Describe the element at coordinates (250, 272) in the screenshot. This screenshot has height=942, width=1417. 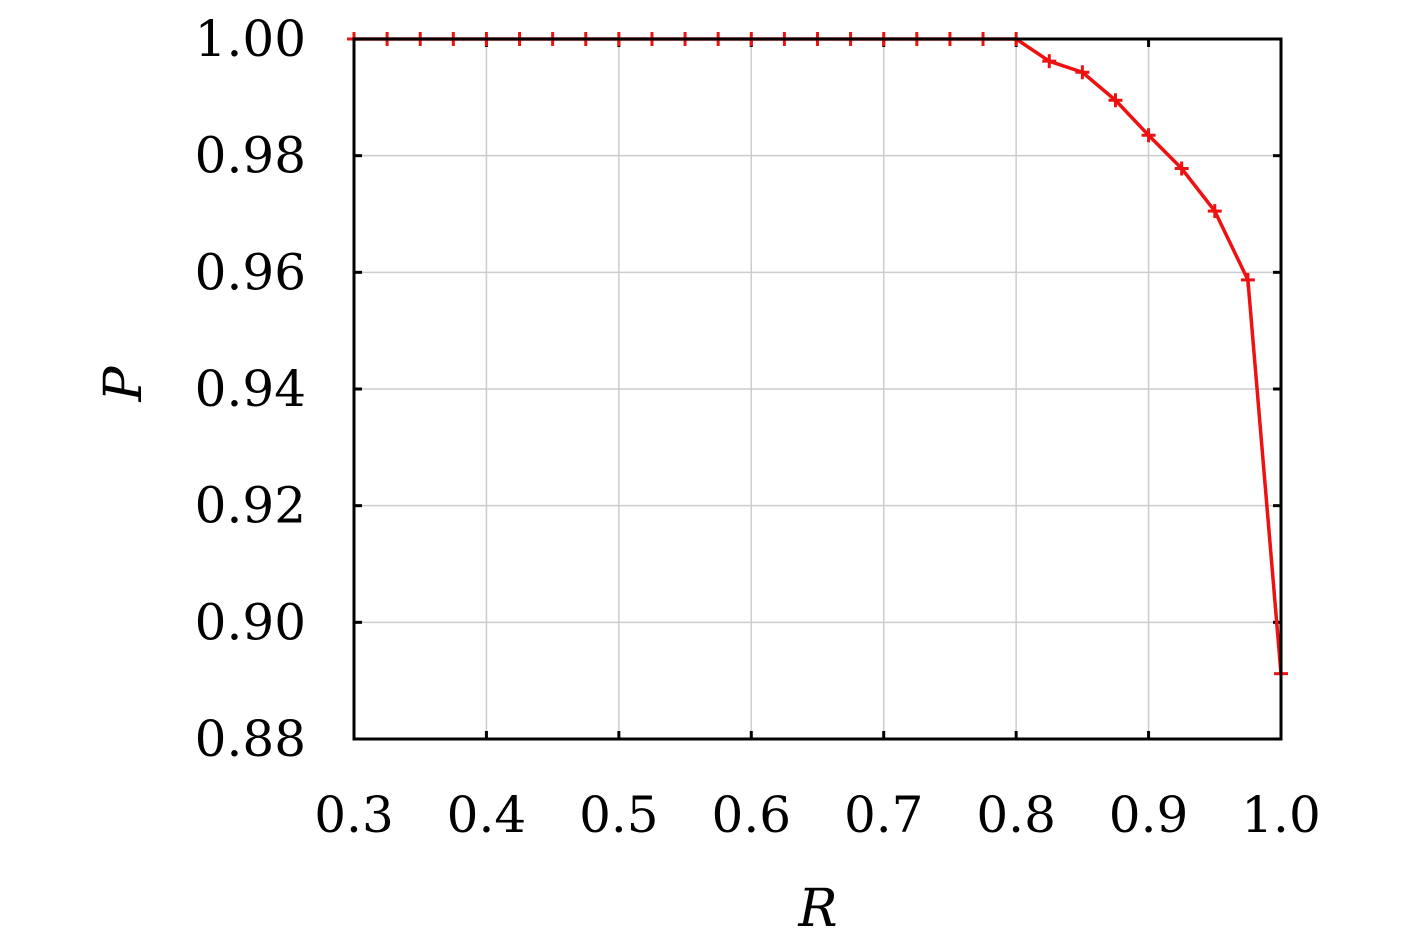
I see `y-tick-label: 0.96` at that location.